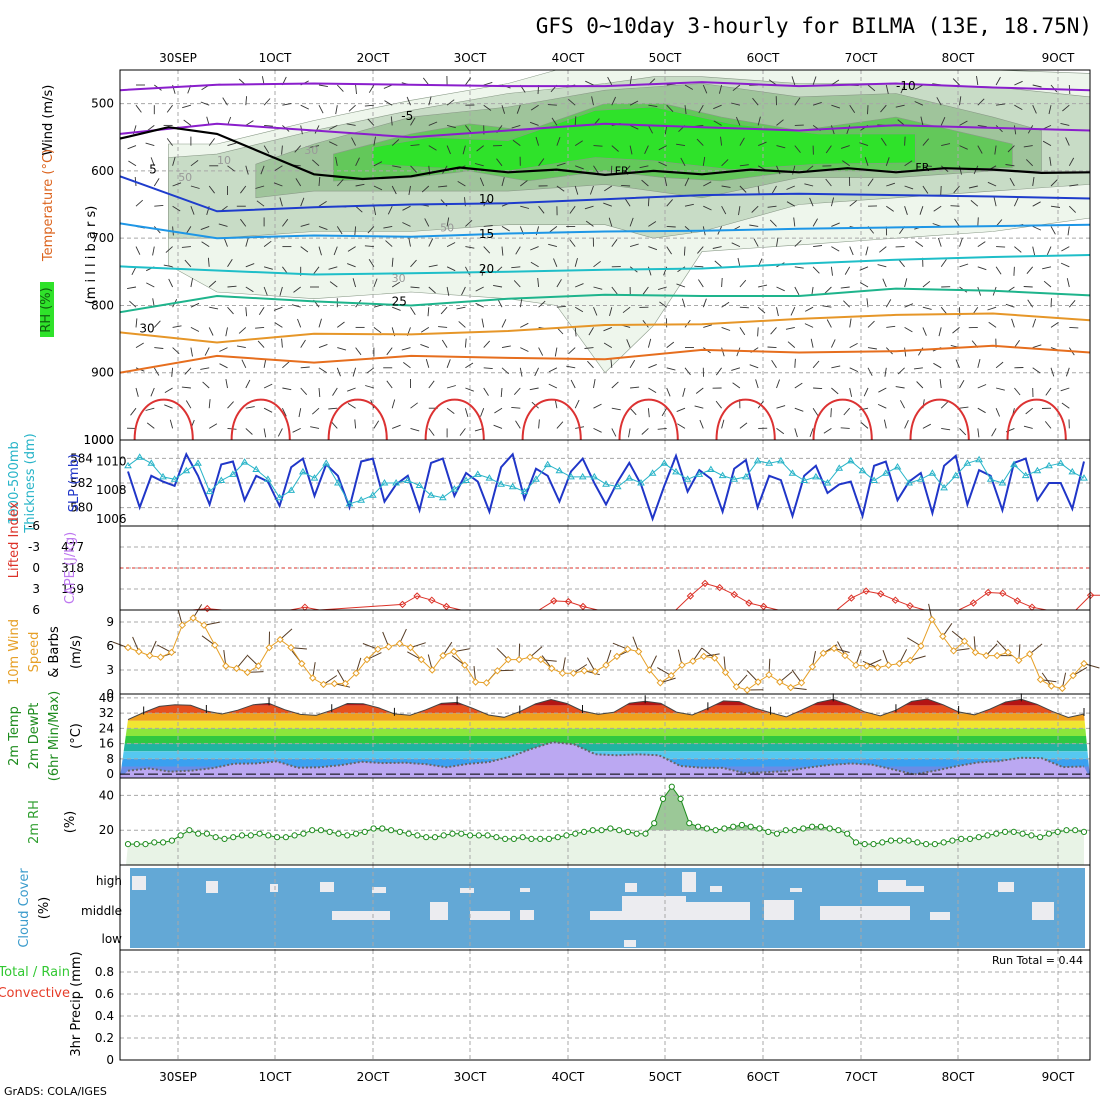 Image resolution: width=1100 pixels, height=1100 pixels. What do you see at coordinates (275, 58) in the screenshot?
I see `x-tick-label-top: 1OCT` at bounding box center [275, 58].